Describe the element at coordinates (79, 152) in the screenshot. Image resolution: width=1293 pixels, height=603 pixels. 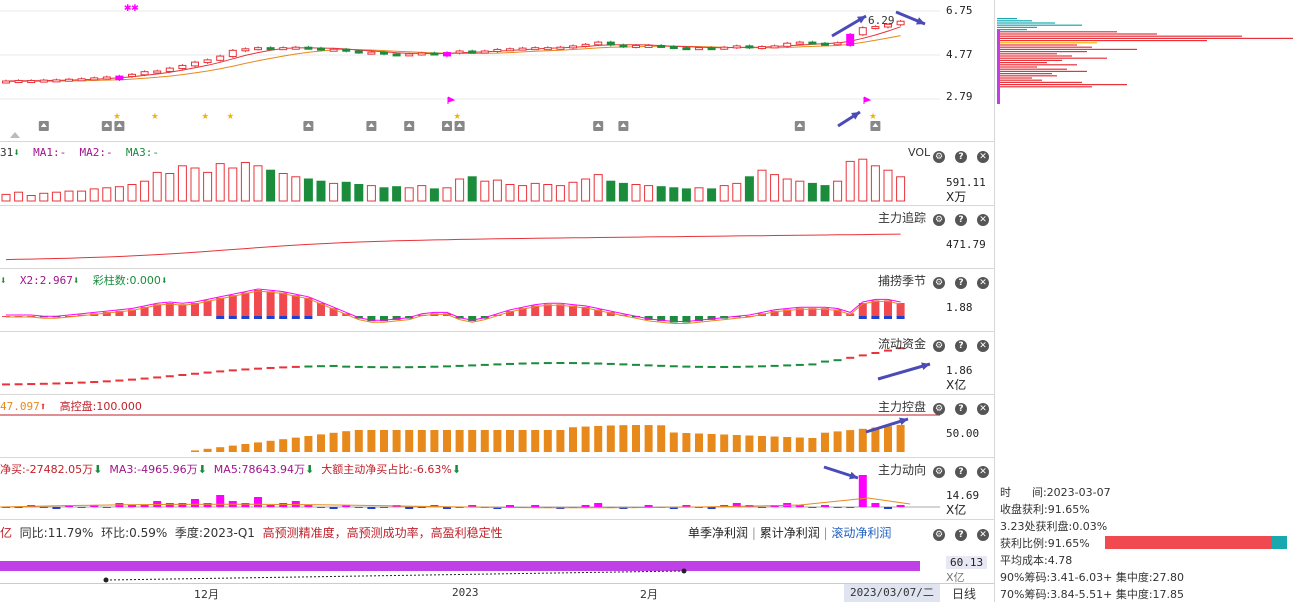
I see `vol-legend: 31⬇ MA1:- MA2:- MA3:-` at that location.